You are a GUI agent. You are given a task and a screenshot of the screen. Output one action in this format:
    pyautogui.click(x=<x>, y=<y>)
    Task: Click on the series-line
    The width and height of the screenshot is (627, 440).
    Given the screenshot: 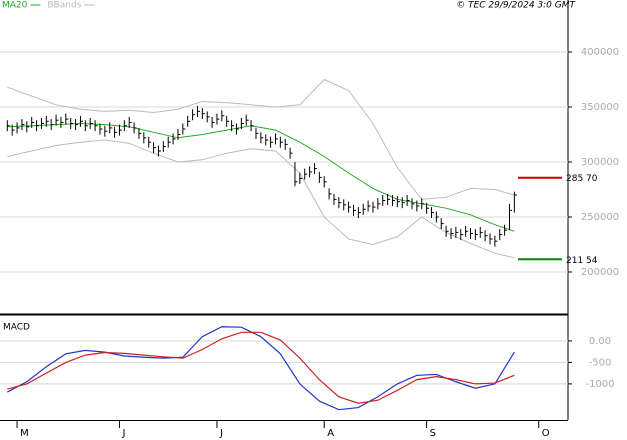 What is the action you would take?
    pyautogui.click(x=261, y=367)
    